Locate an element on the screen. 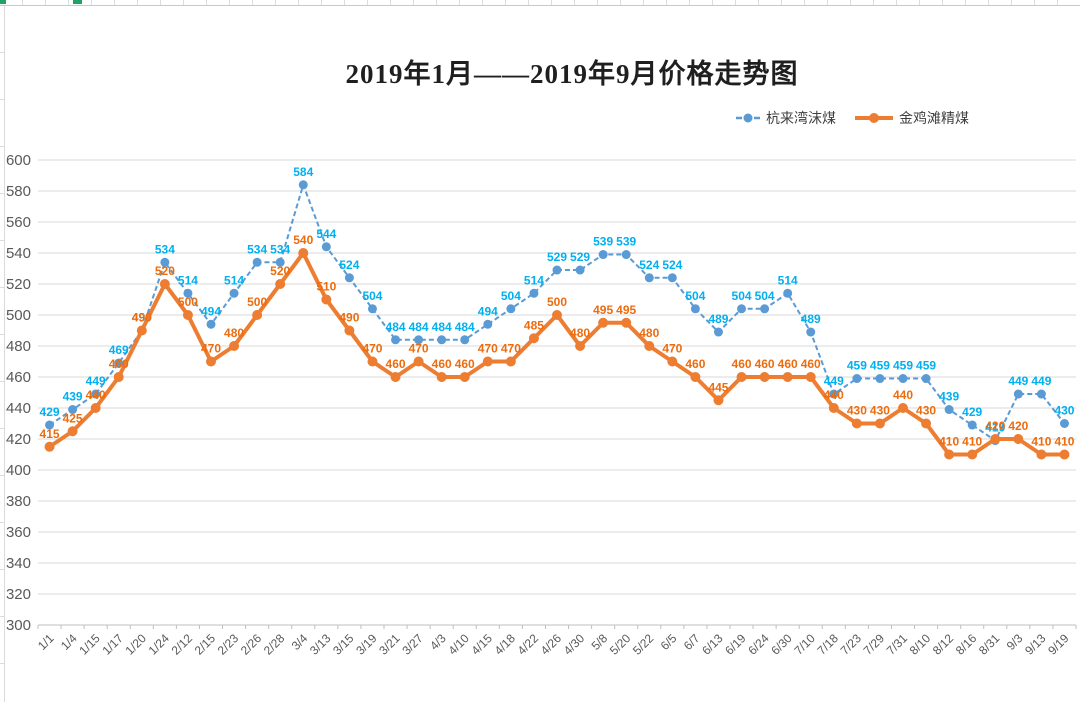  data-label: 520 is located at coordinates (165, 271).